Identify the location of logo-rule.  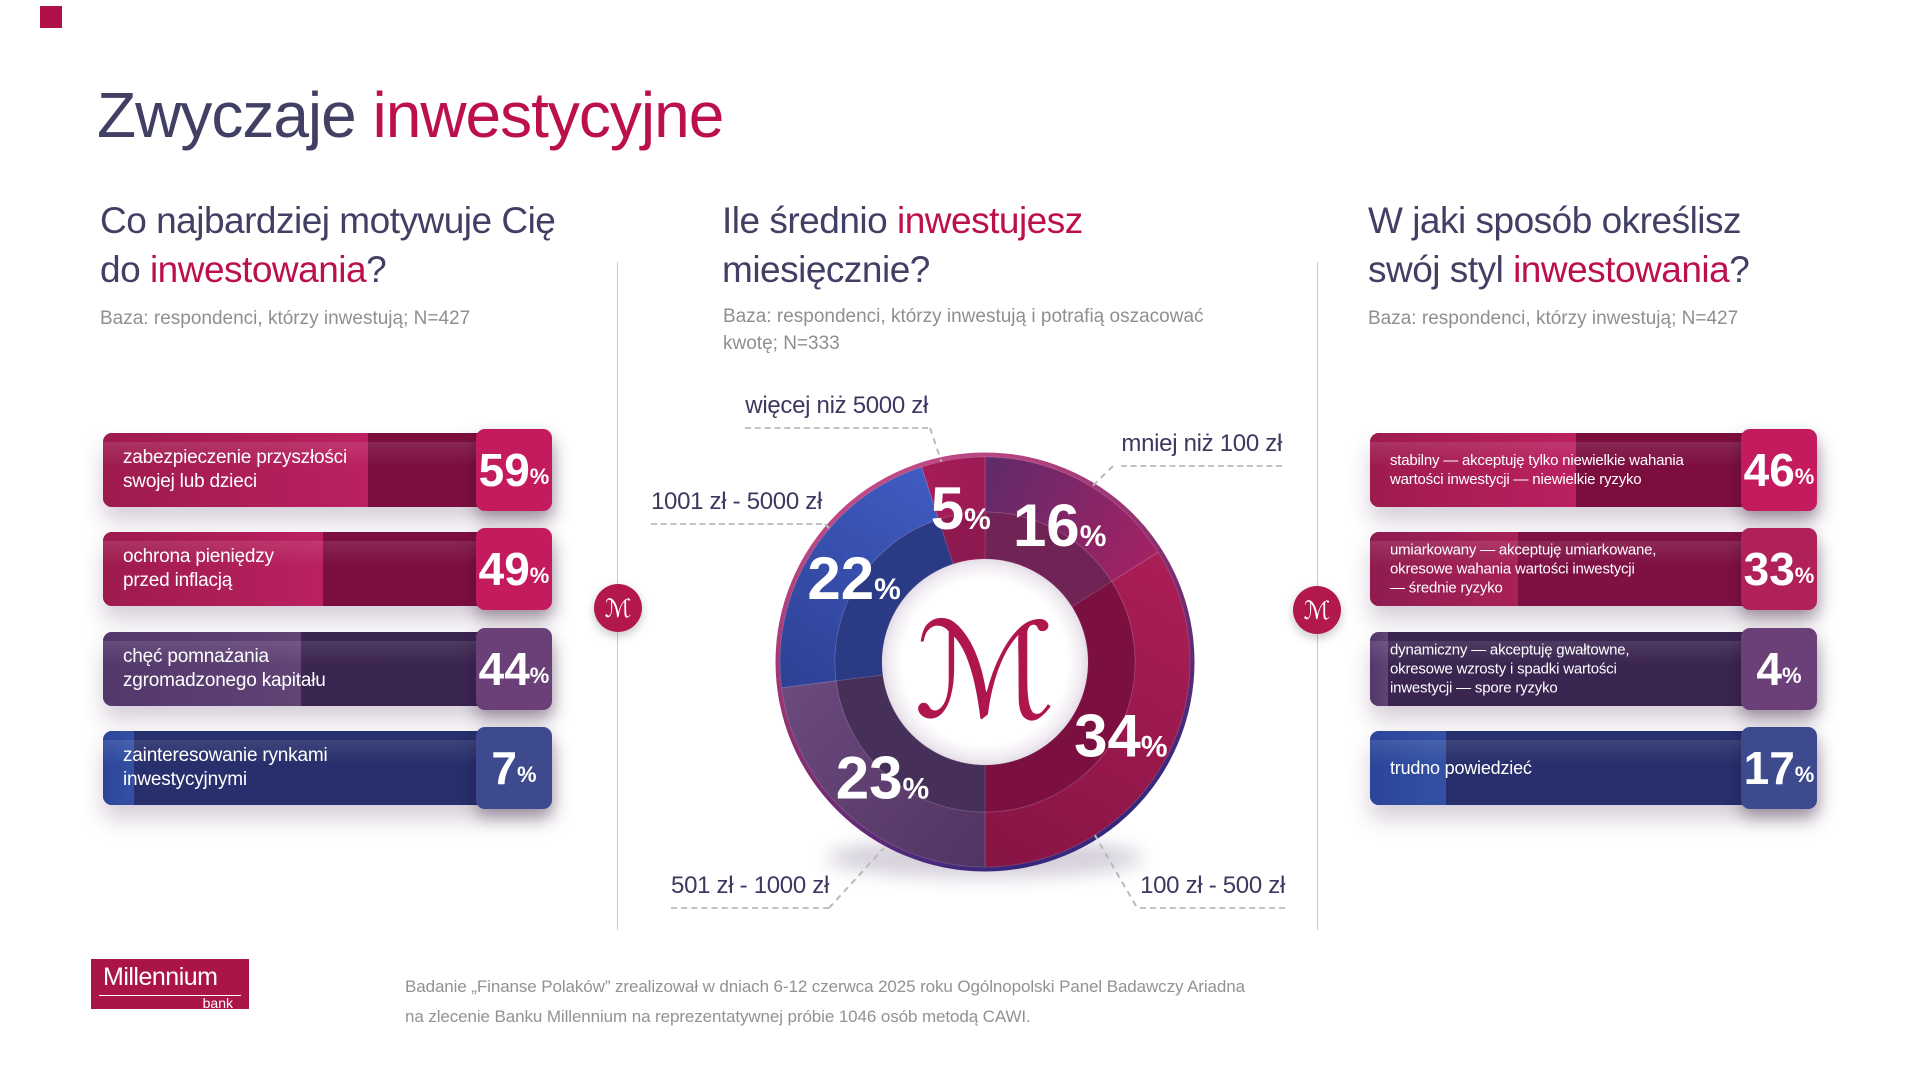
(170, 995).